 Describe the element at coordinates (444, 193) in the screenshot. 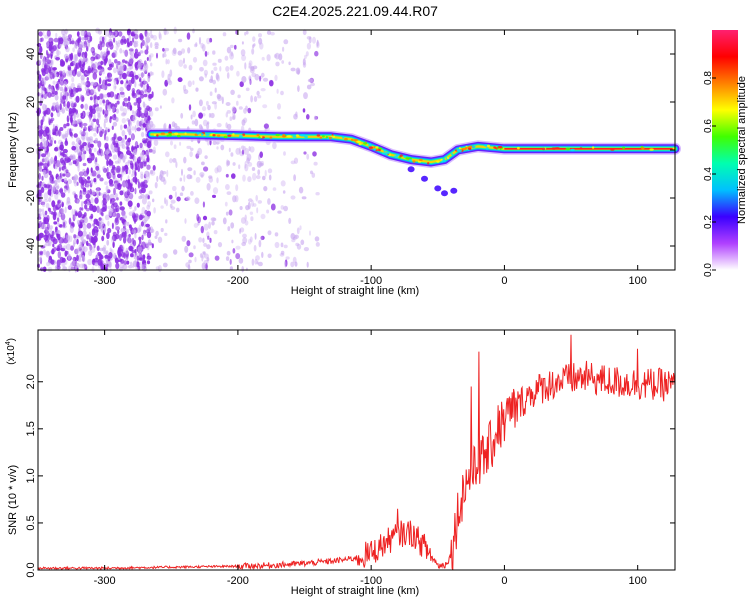

I see `carrier-streak-dot` at that location.